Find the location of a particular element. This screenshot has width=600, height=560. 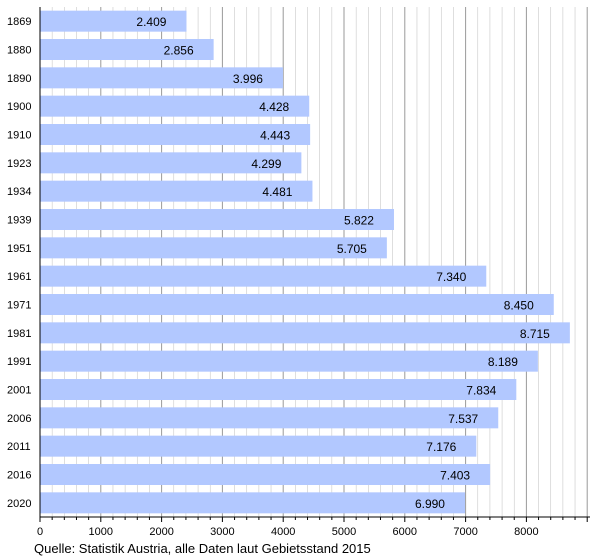

x-tick-label: 4000 is located at coordinates (283, 532).